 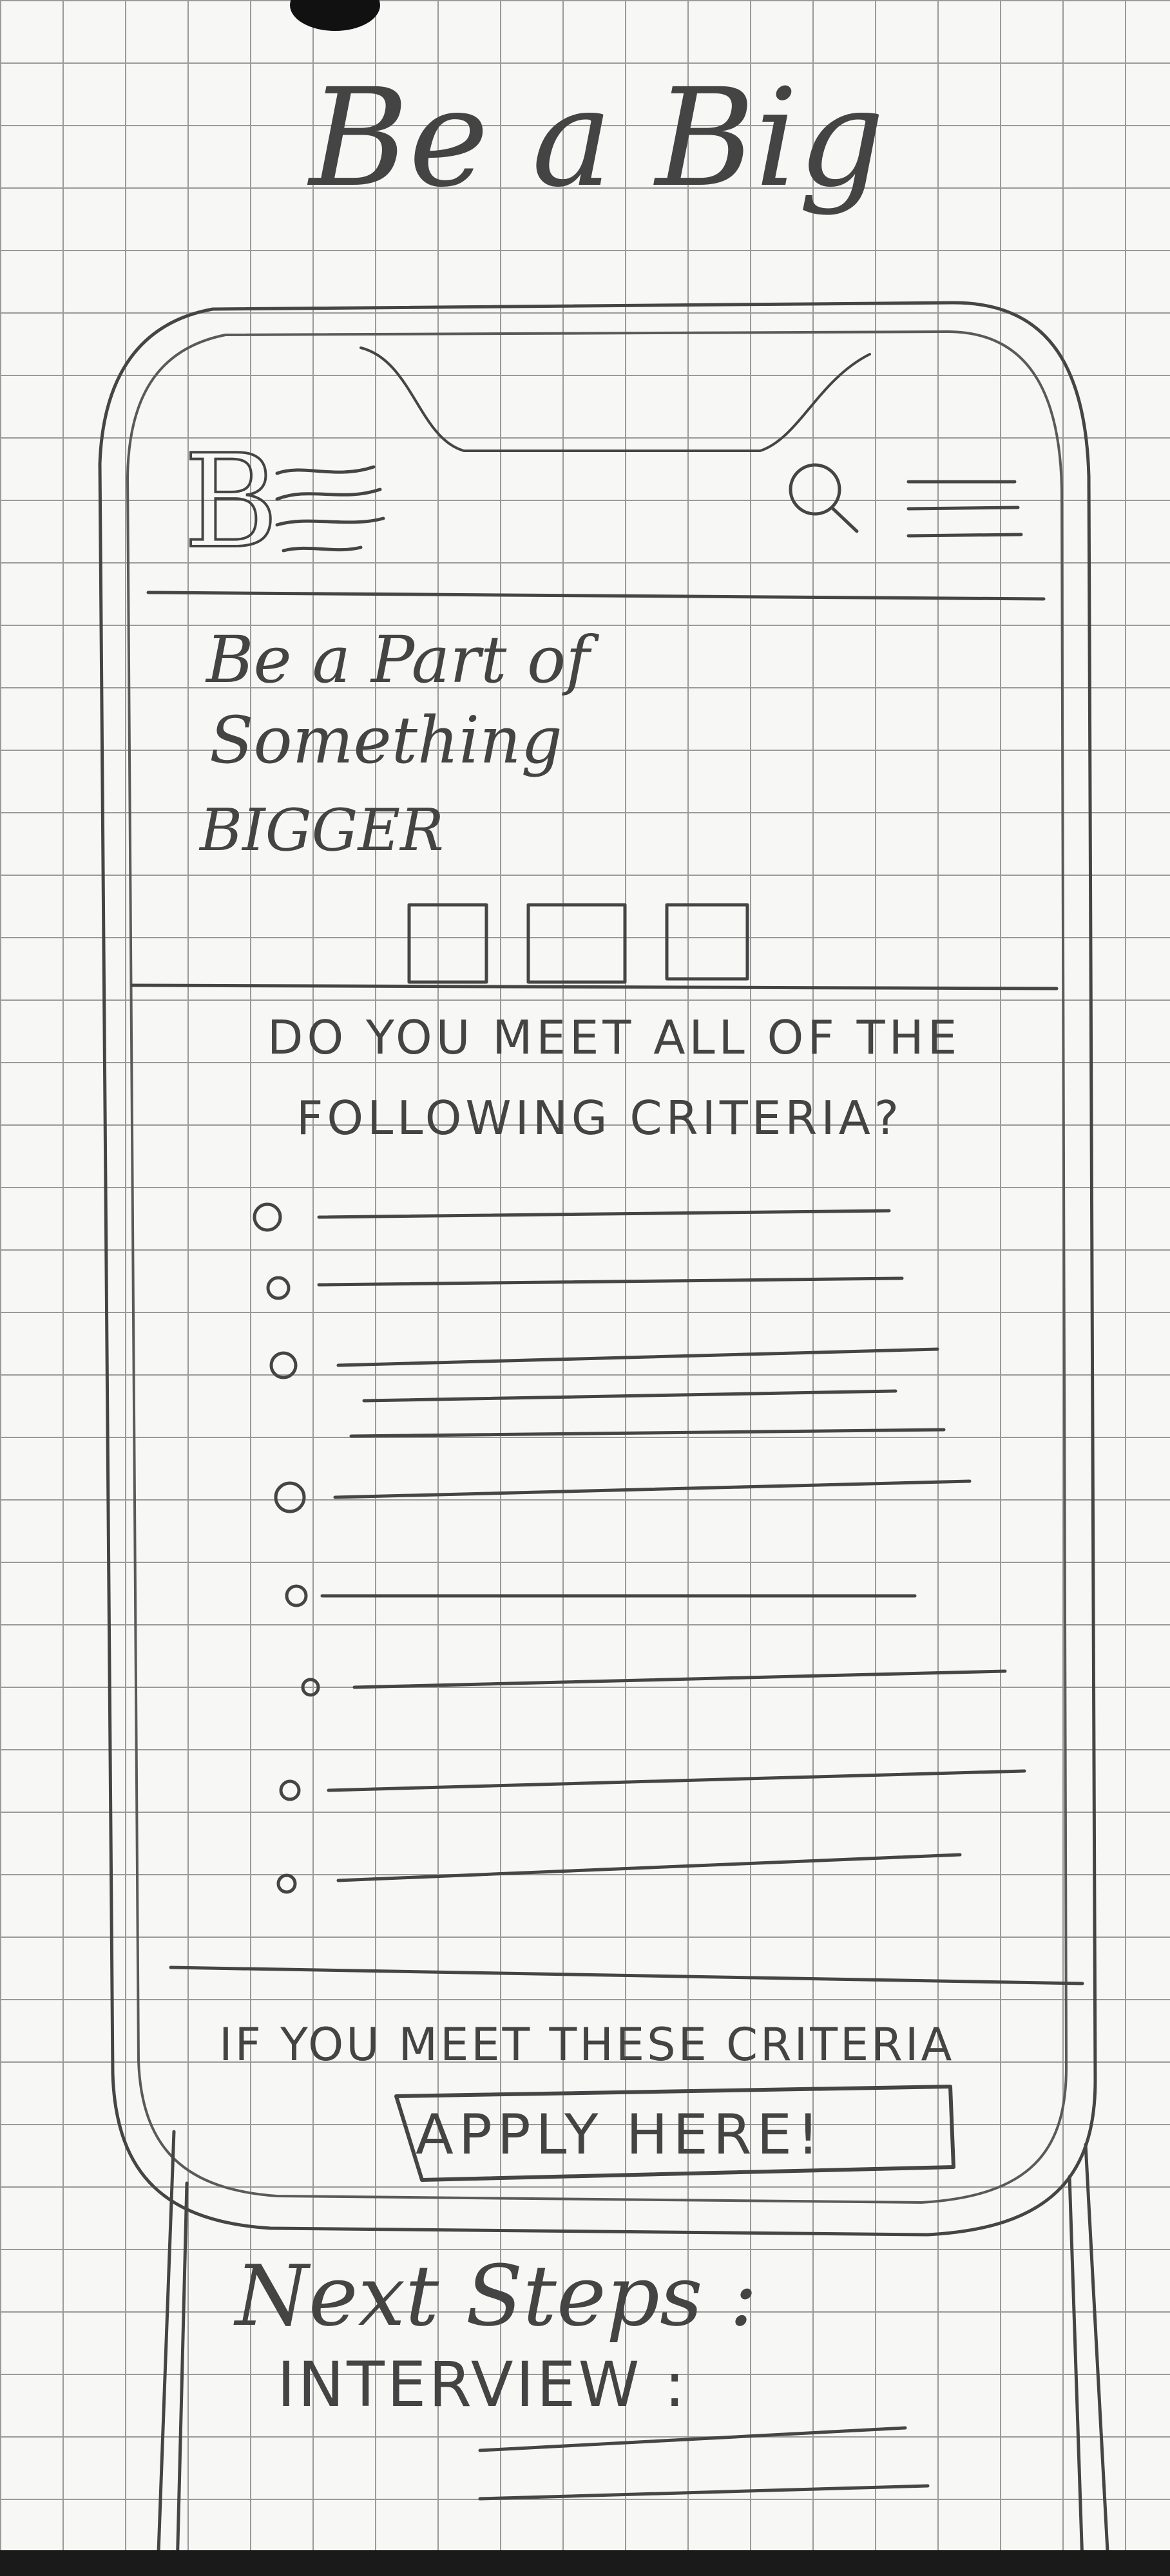 What do you see at coordinates (398, 659) in the screenshot?
I see `hero-line-1: Be a Part of` at bounding box center [398, 659].